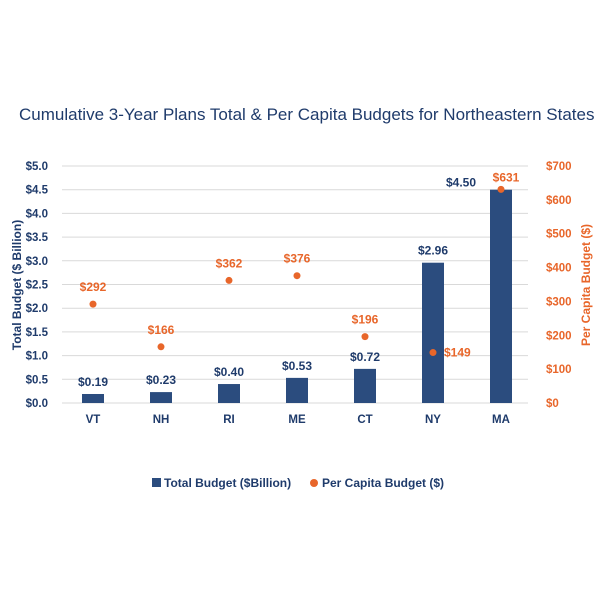 The image size is (600, 600). What do you see at coordinates (365, 337) in the screenshot?
I see `dot-ct` at bounding box center [365, 337].